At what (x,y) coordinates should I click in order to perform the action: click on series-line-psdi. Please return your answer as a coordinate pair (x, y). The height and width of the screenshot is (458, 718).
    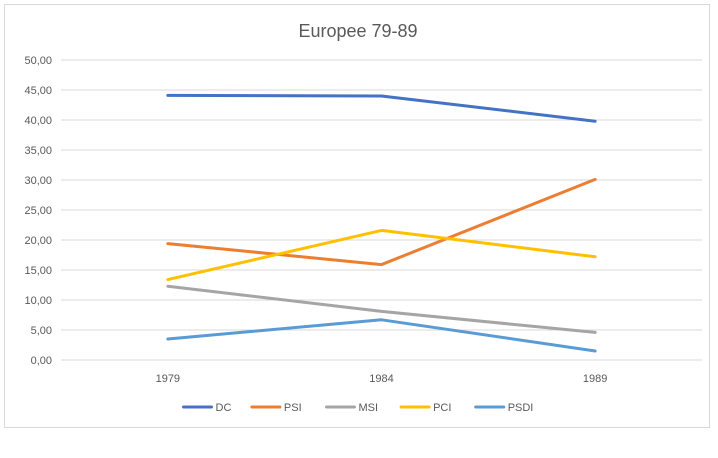
    Looking at the image, I should click on (381, 335).